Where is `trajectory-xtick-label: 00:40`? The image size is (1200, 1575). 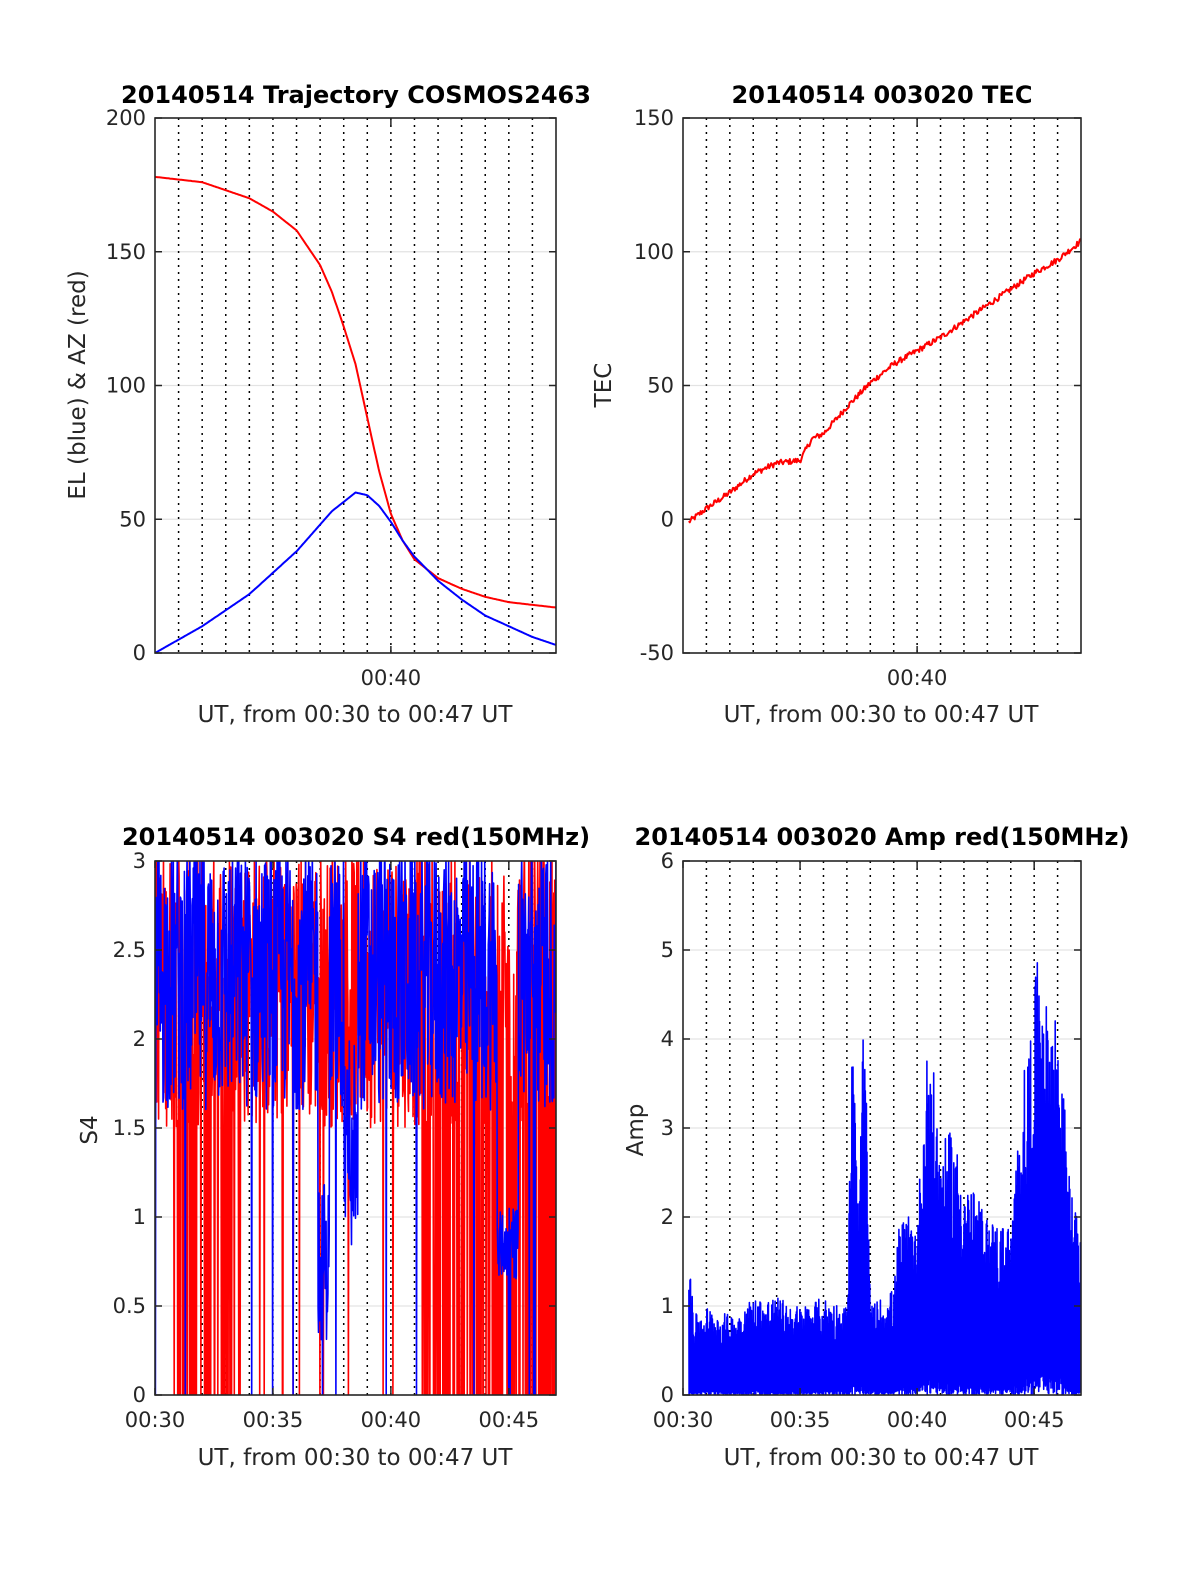
trajectory-xtick-label: 00:40 is located at coordinates (391, 678).